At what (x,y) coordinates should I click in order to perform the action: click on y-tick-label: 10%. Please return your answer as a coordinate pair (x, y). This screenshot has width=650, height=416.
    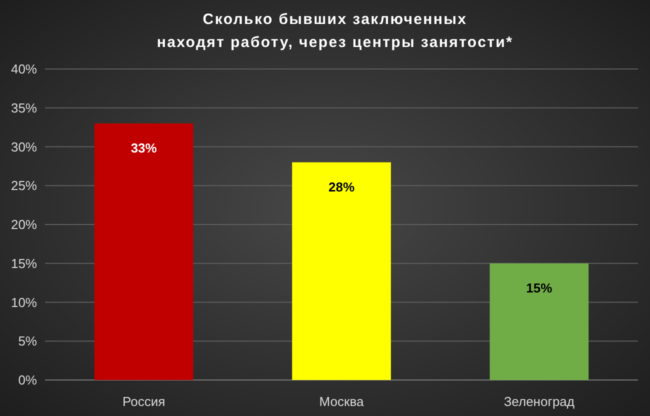
    Looking at the image, I should click on (24, 302).